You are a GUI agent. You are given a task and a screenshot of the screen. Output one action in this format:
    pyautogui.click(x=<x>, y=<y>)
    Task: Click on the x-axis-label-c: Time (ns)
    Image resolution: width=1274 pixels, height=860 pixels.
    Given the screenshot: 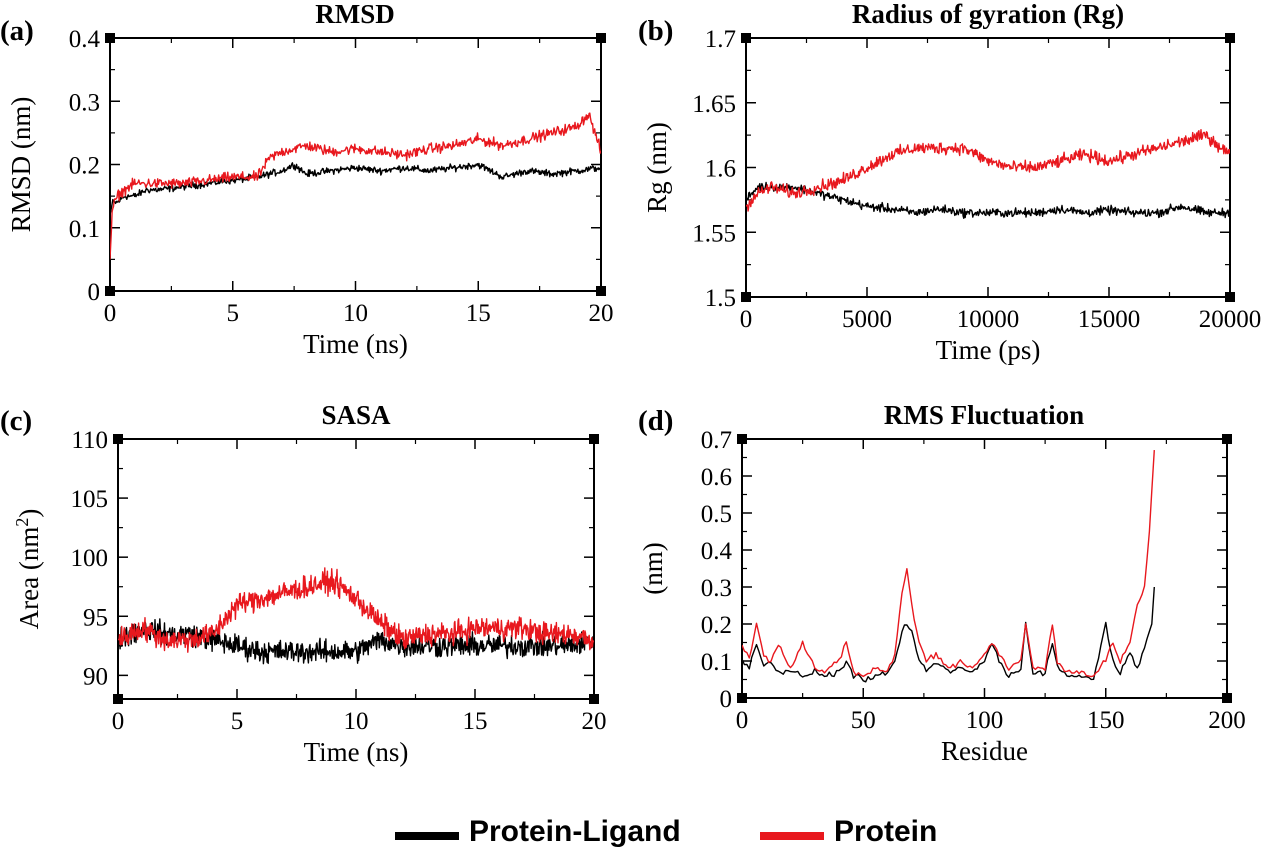 What is the action you would take?
    pyautogui.click(x=356, y=752)
    